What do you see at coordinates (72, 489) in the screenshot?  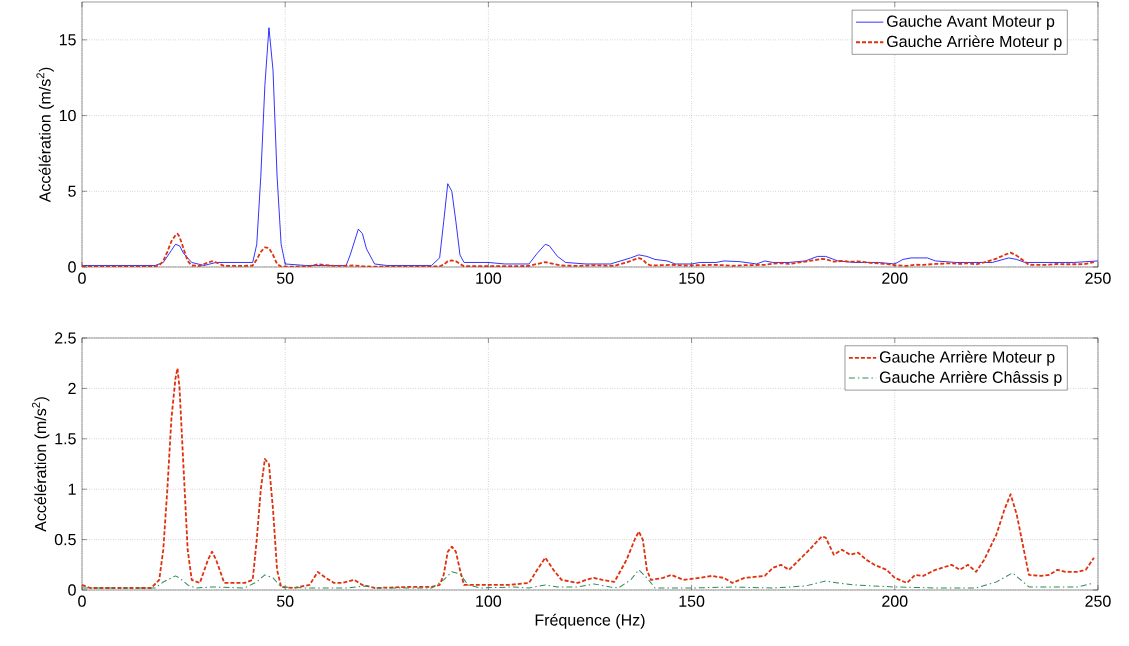 I see `y-tick-label: 1` at bounding box center [72, 489].